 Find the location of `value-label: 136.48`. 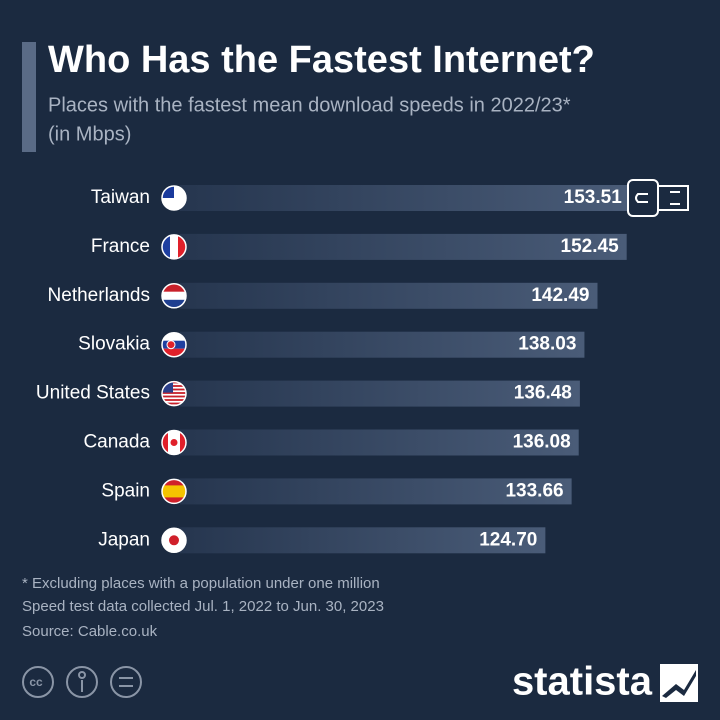

value-label: 136.48 is located at coordinates (543, 393).